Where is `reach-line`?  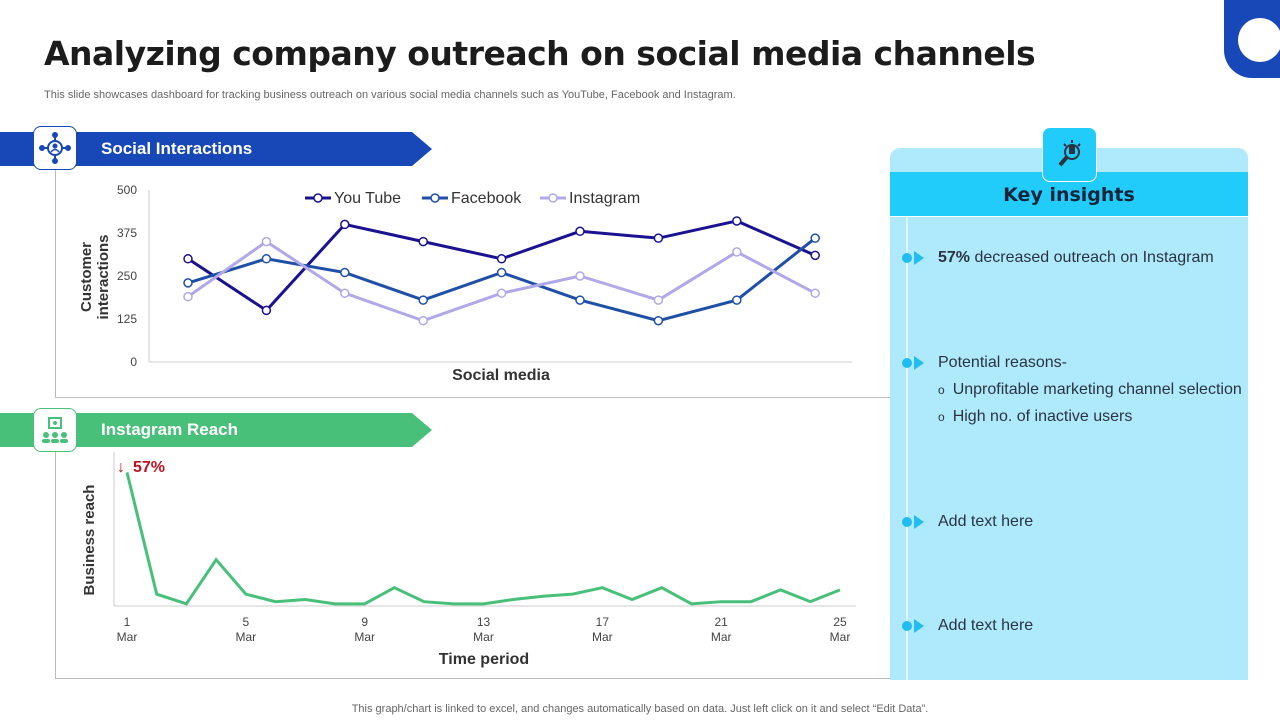 reach-line is located at coordinates (483, 539).